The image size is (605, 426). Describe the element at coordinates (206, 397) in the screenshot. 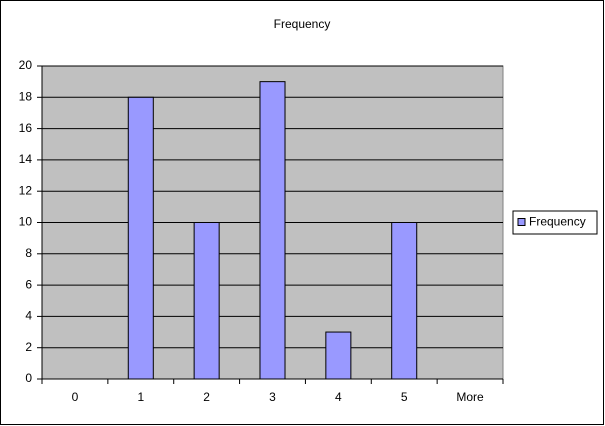

I see `x-tick-label: 2` at that location.